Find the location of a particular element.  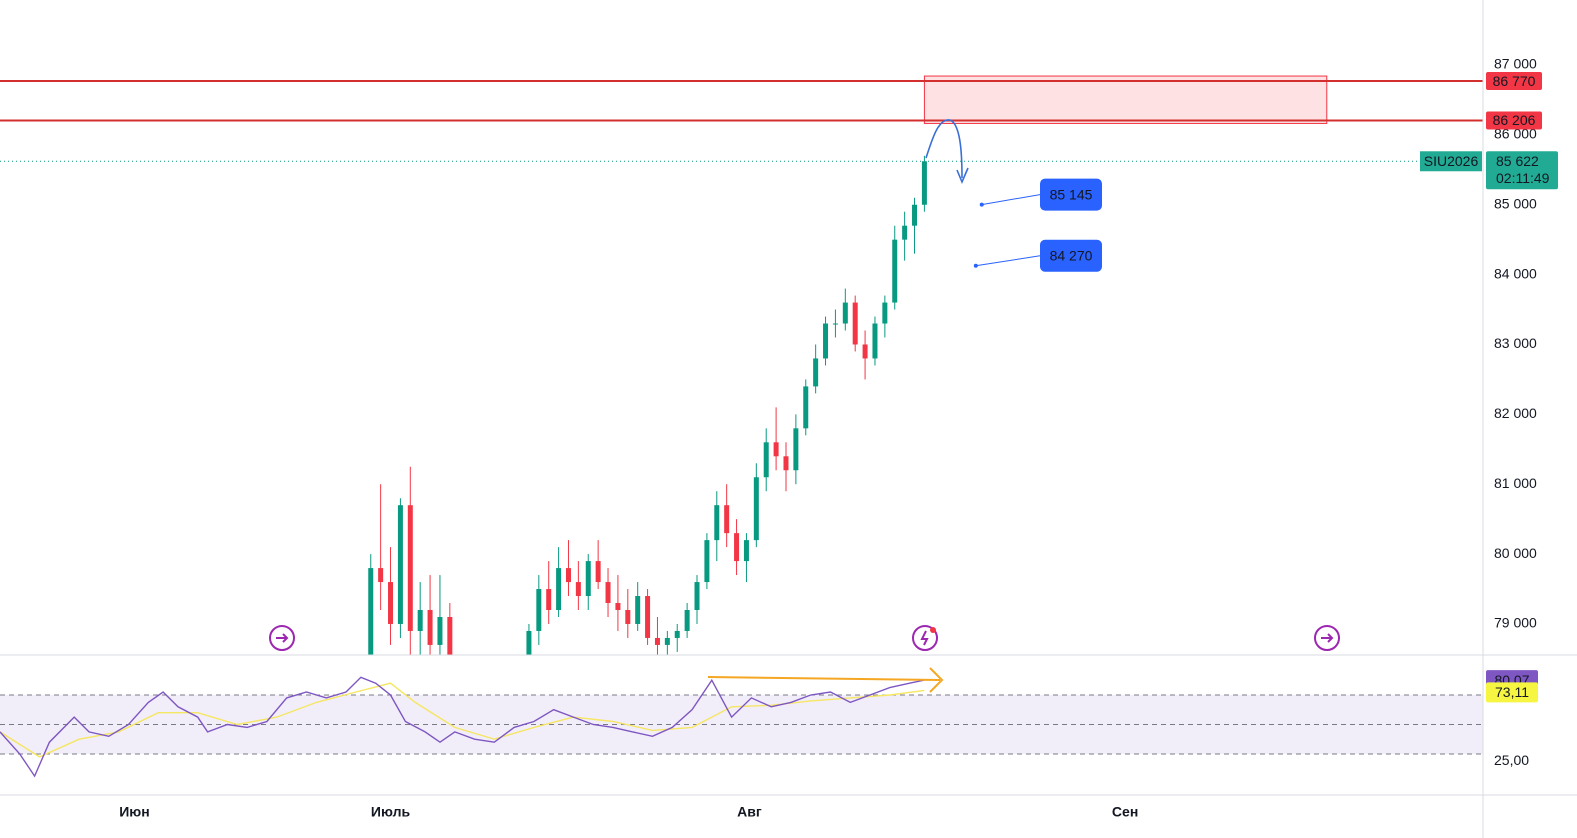

note-label: 85 145 is located at coordinates (1071, 194).